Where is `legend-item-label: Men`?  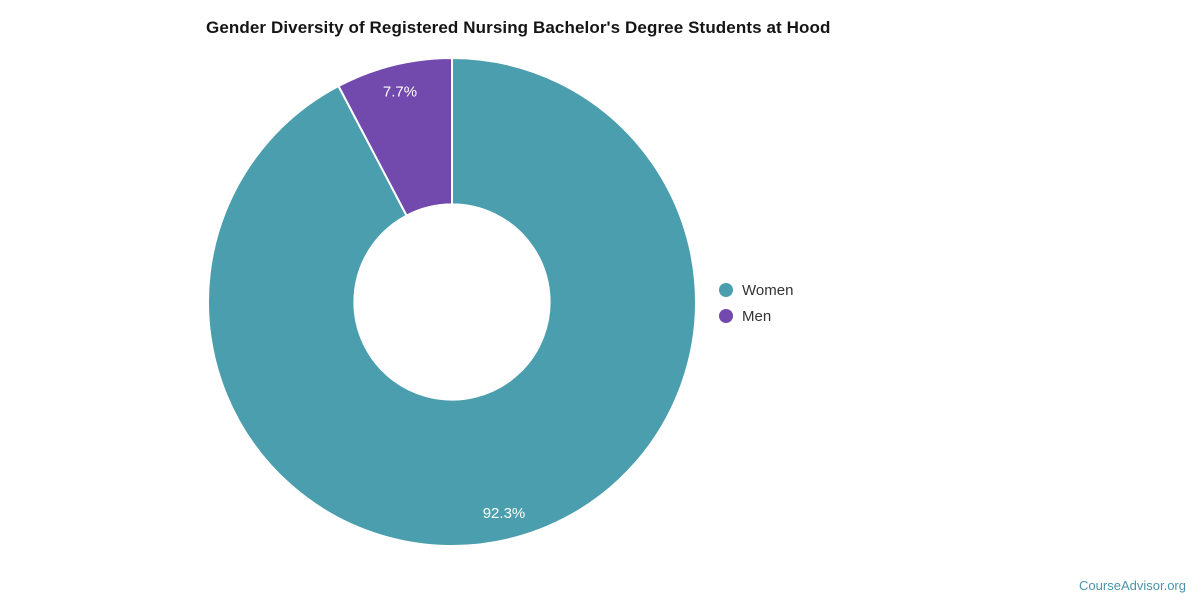 legend-item-label: Men is located at coordinates (757, 316).